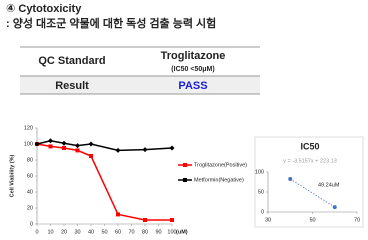 Image resolution: width=368 pixels, height=240 pixels. Describe the element at coordinates (192, 69) in the screenshot. I see `table-cell: (IC50 <50μM)` at that location.